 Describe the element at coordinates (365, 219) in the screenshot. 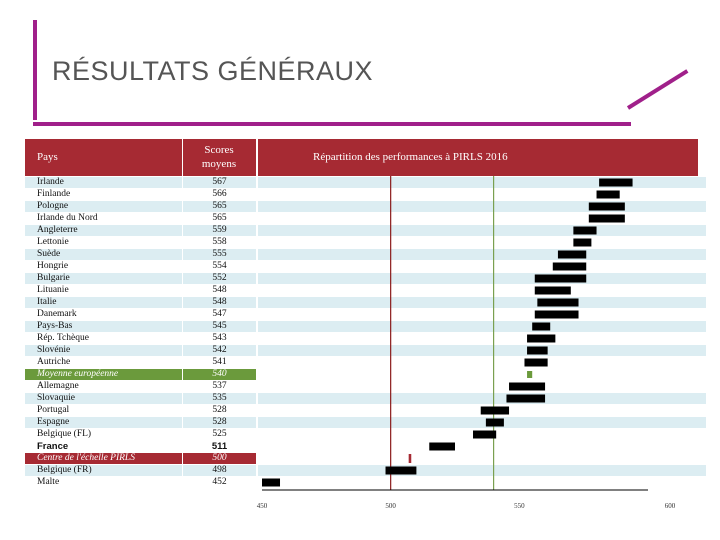

I see `table-row: Irlande du Nord 565` at that location.